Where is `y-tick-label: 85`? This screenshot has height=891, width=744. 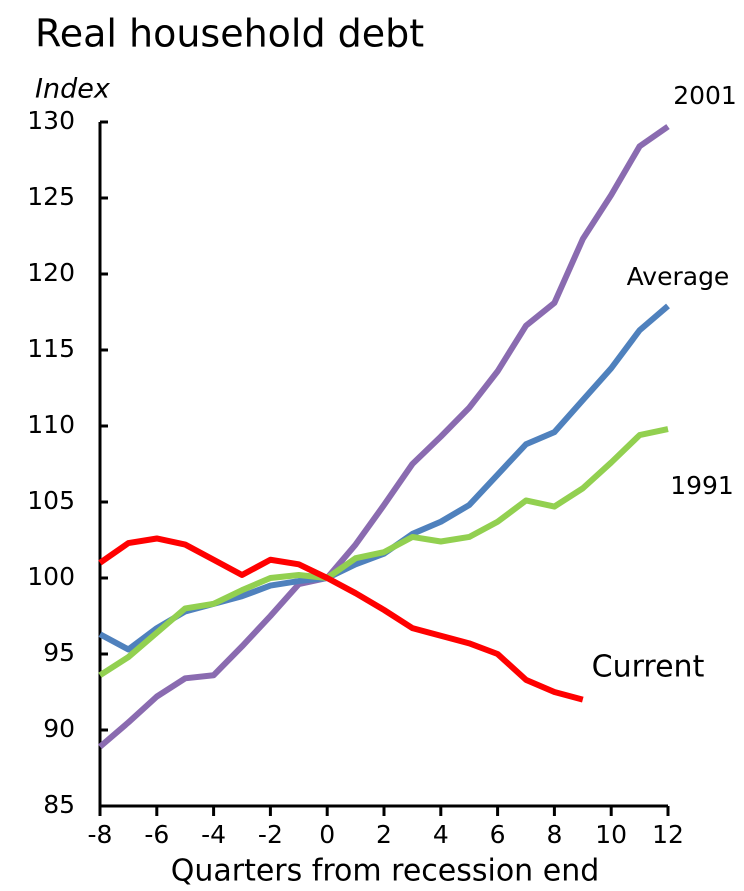
y-tick-label: 85 is located at coordinates (59, 804).